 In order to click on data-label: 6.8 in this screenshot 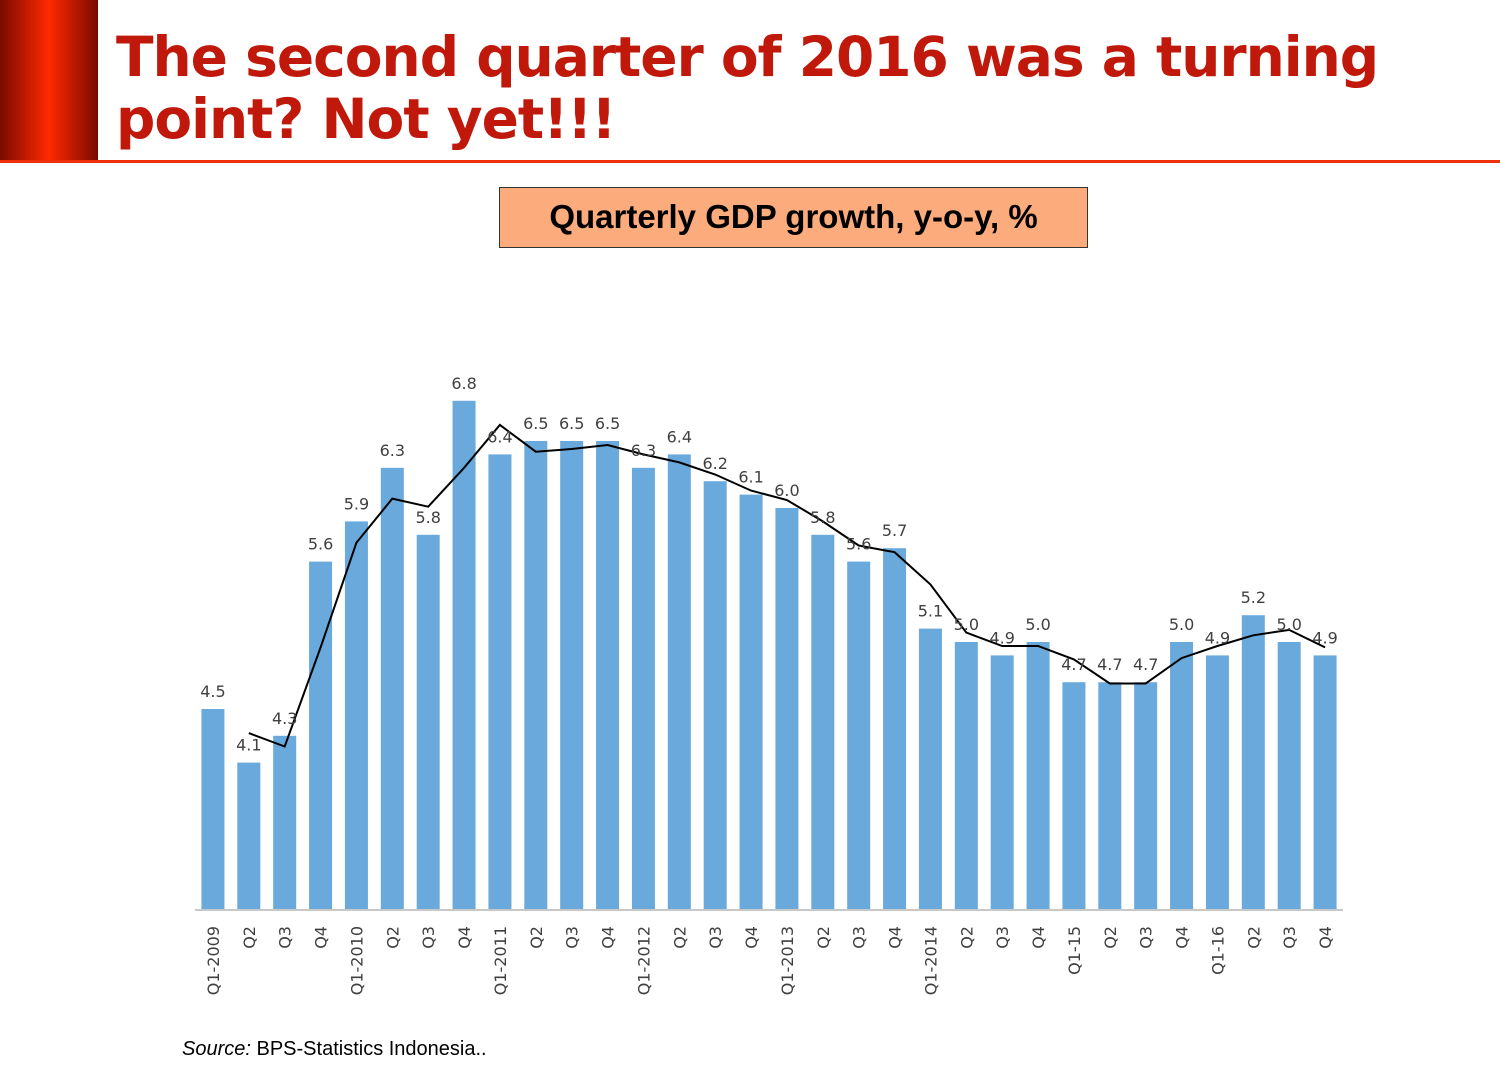, I will do `click(463, 383)`.